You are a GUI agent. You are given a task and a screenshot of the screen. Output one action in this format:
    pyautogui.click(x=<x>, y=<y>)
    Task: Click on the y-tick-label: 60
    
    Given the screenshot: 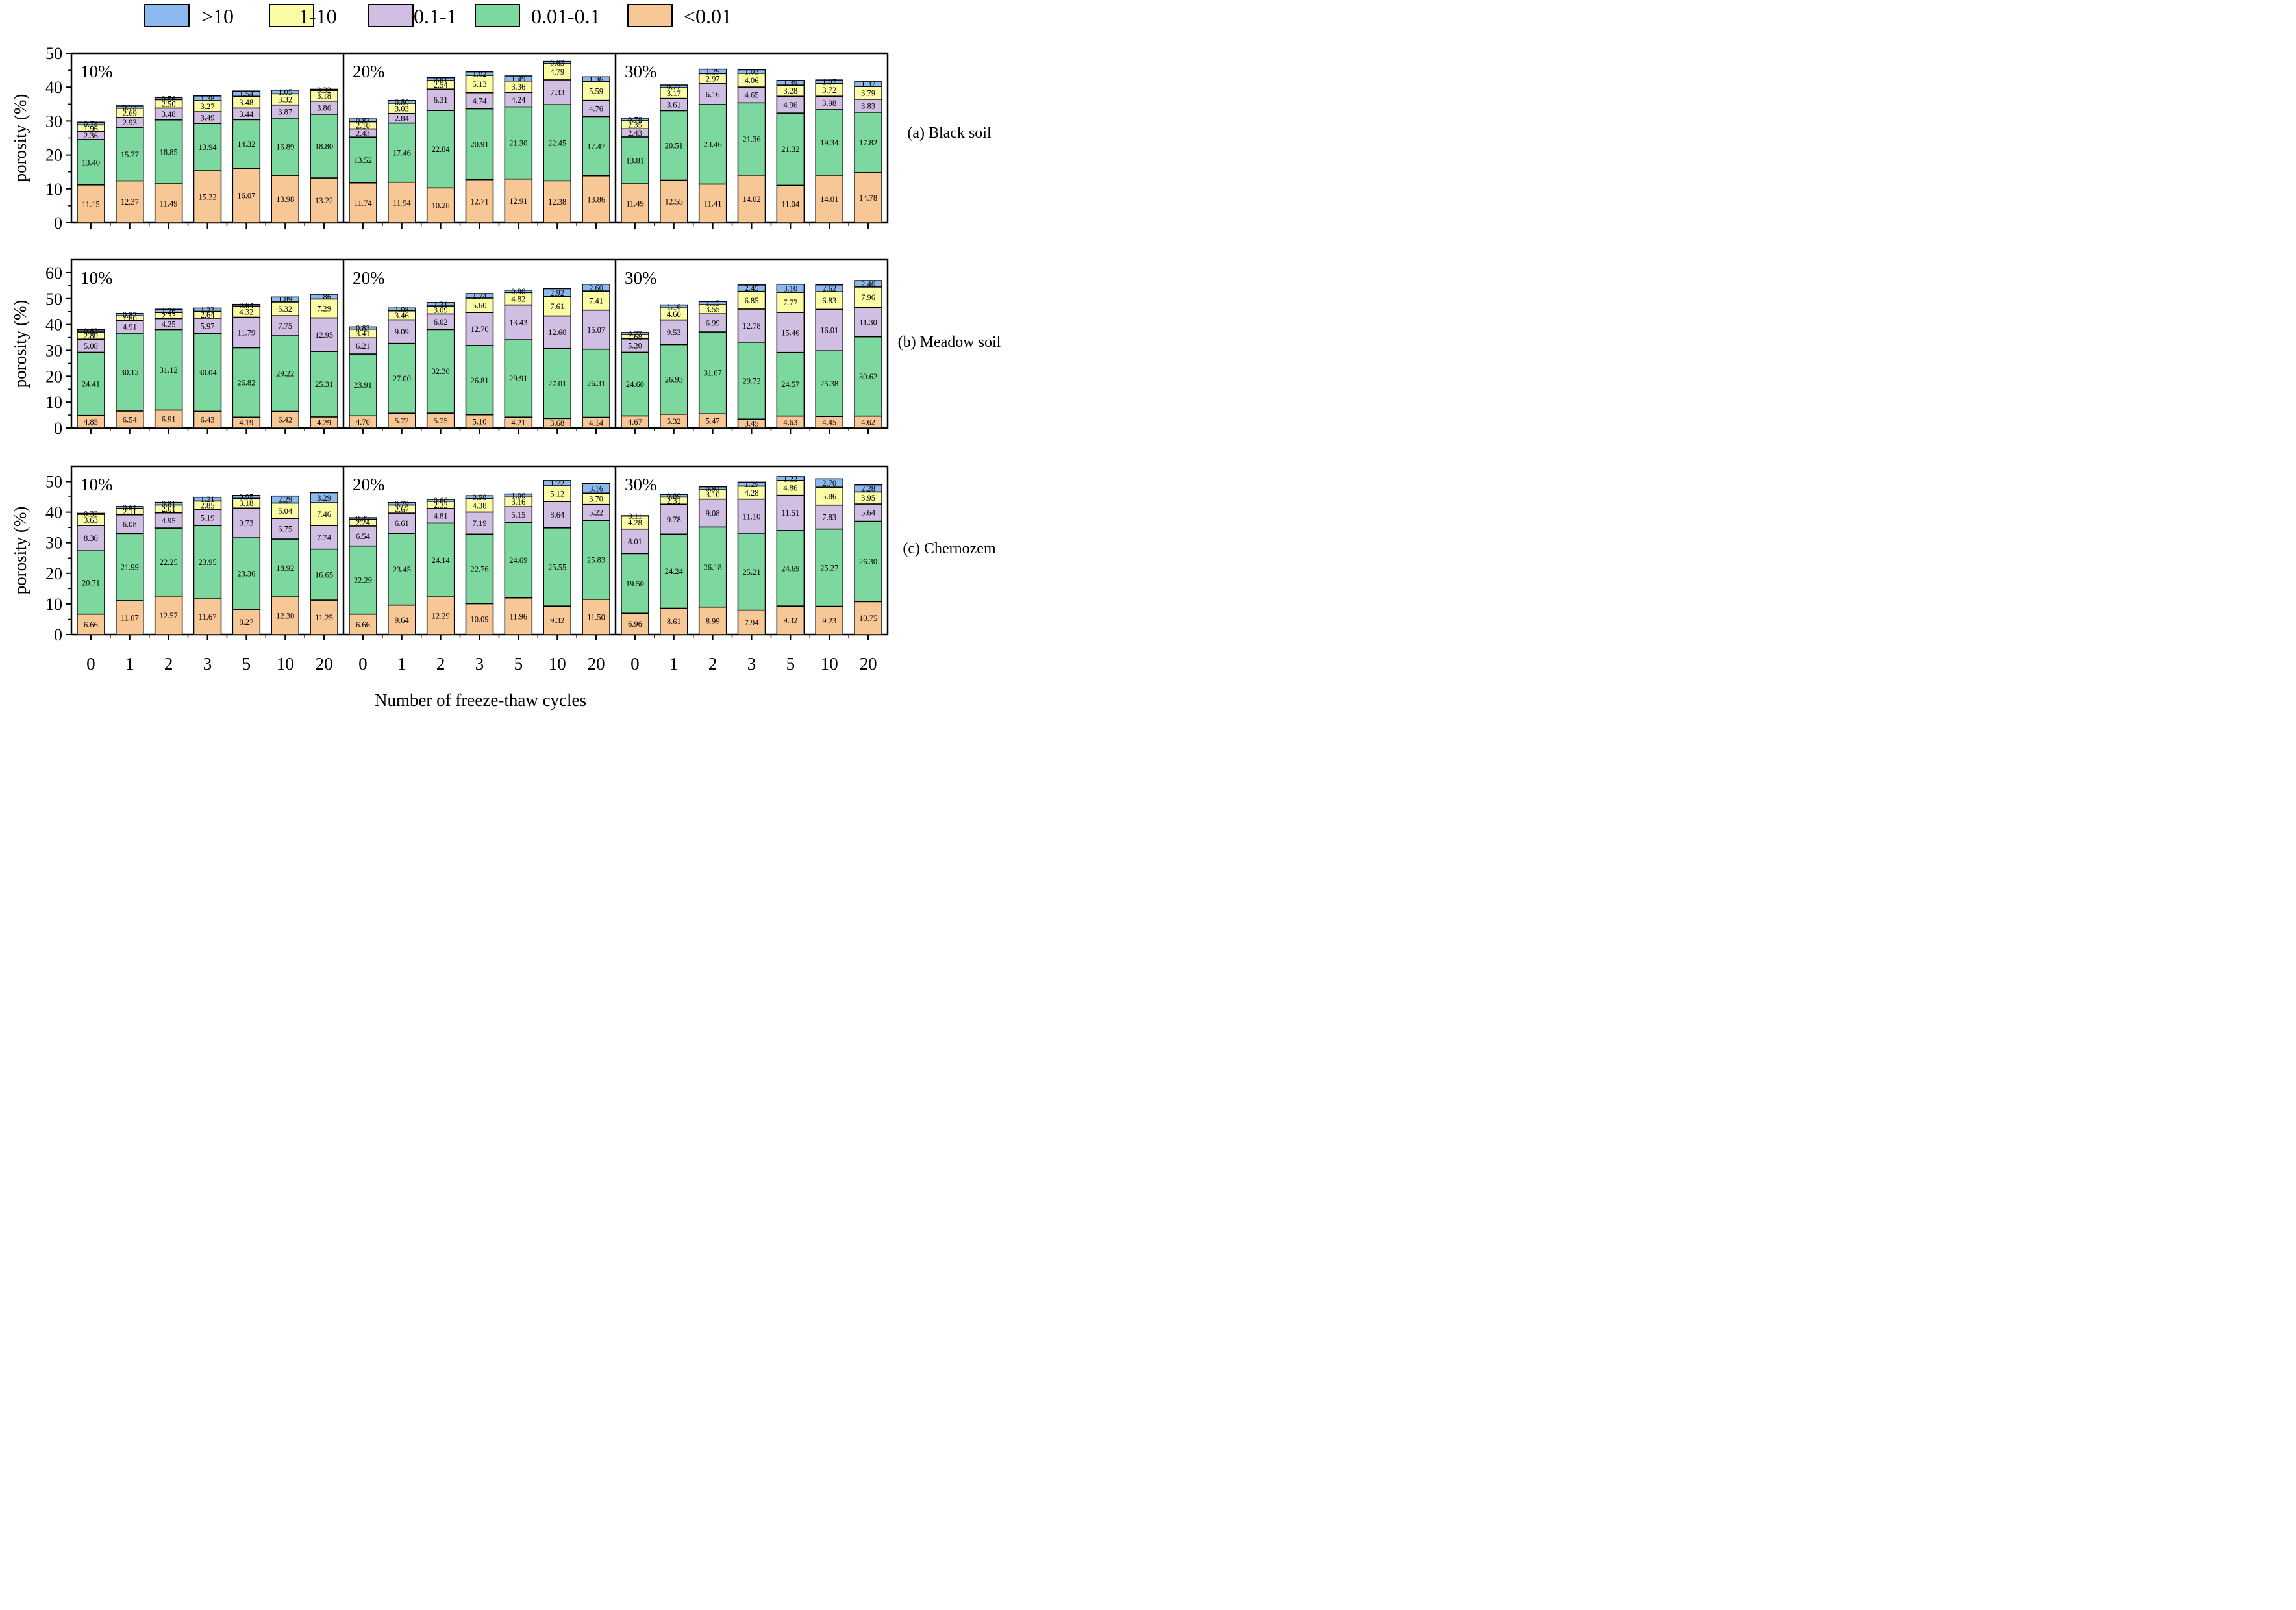 What is the action you would take?
    pyautogui.click(x=53, y=273)
    